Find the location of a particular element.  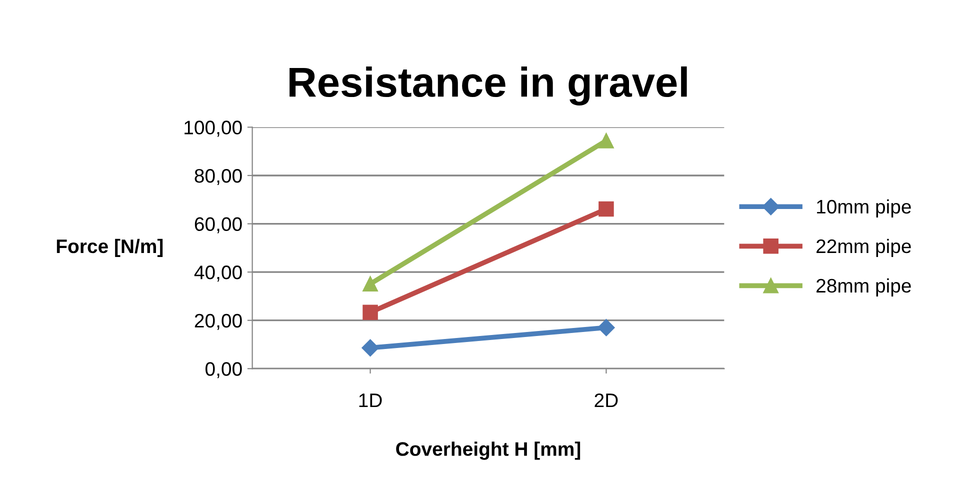

x-tick-label: 1D is located at coordinates (370, 401).